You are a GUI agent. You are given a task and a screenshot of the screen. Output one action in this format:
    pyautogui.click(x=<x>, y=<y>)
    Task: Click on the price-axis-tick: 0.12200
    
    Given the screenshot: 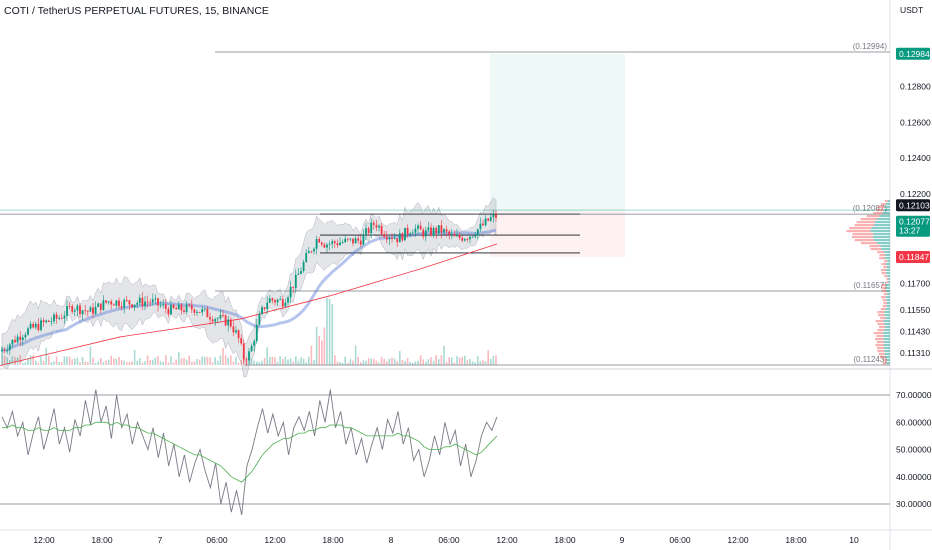 What is the action you would take?
    pyautogui.click(x=915, y=194)
    